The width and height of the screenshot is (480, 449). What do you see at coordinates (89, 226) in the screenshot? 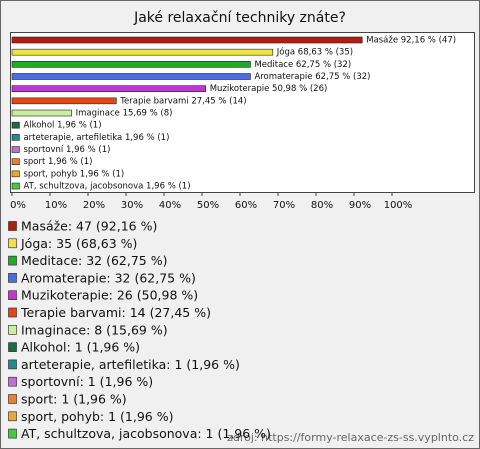
I see `legend-label: Masáže: 47 (92,16 %)` at bounding box center [89, 226].